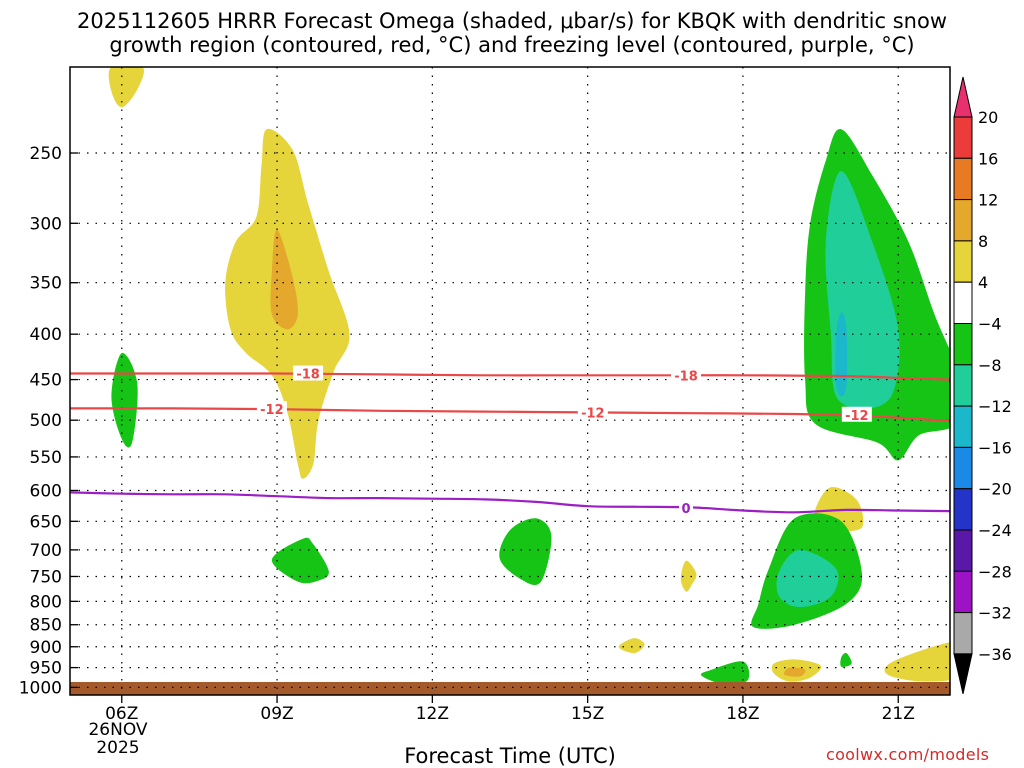 The width and height of the screenshot is (1024, 768). I want to click on x-tick-label-15Z: 15Z, so click(587, 714).